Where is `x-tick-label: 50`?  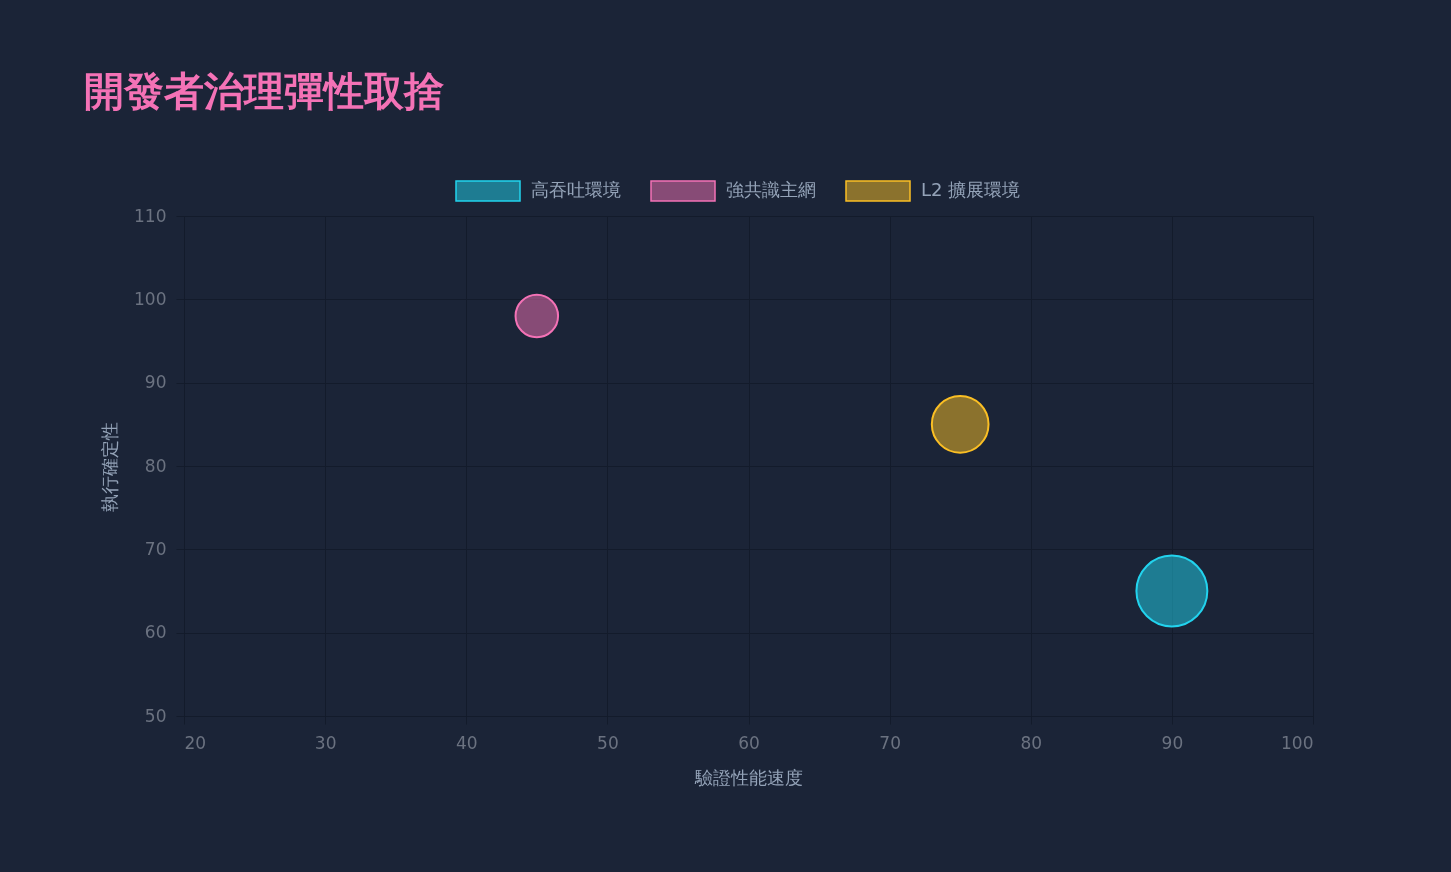
x-tick-label: 50 is located at coordinates (608, 742).